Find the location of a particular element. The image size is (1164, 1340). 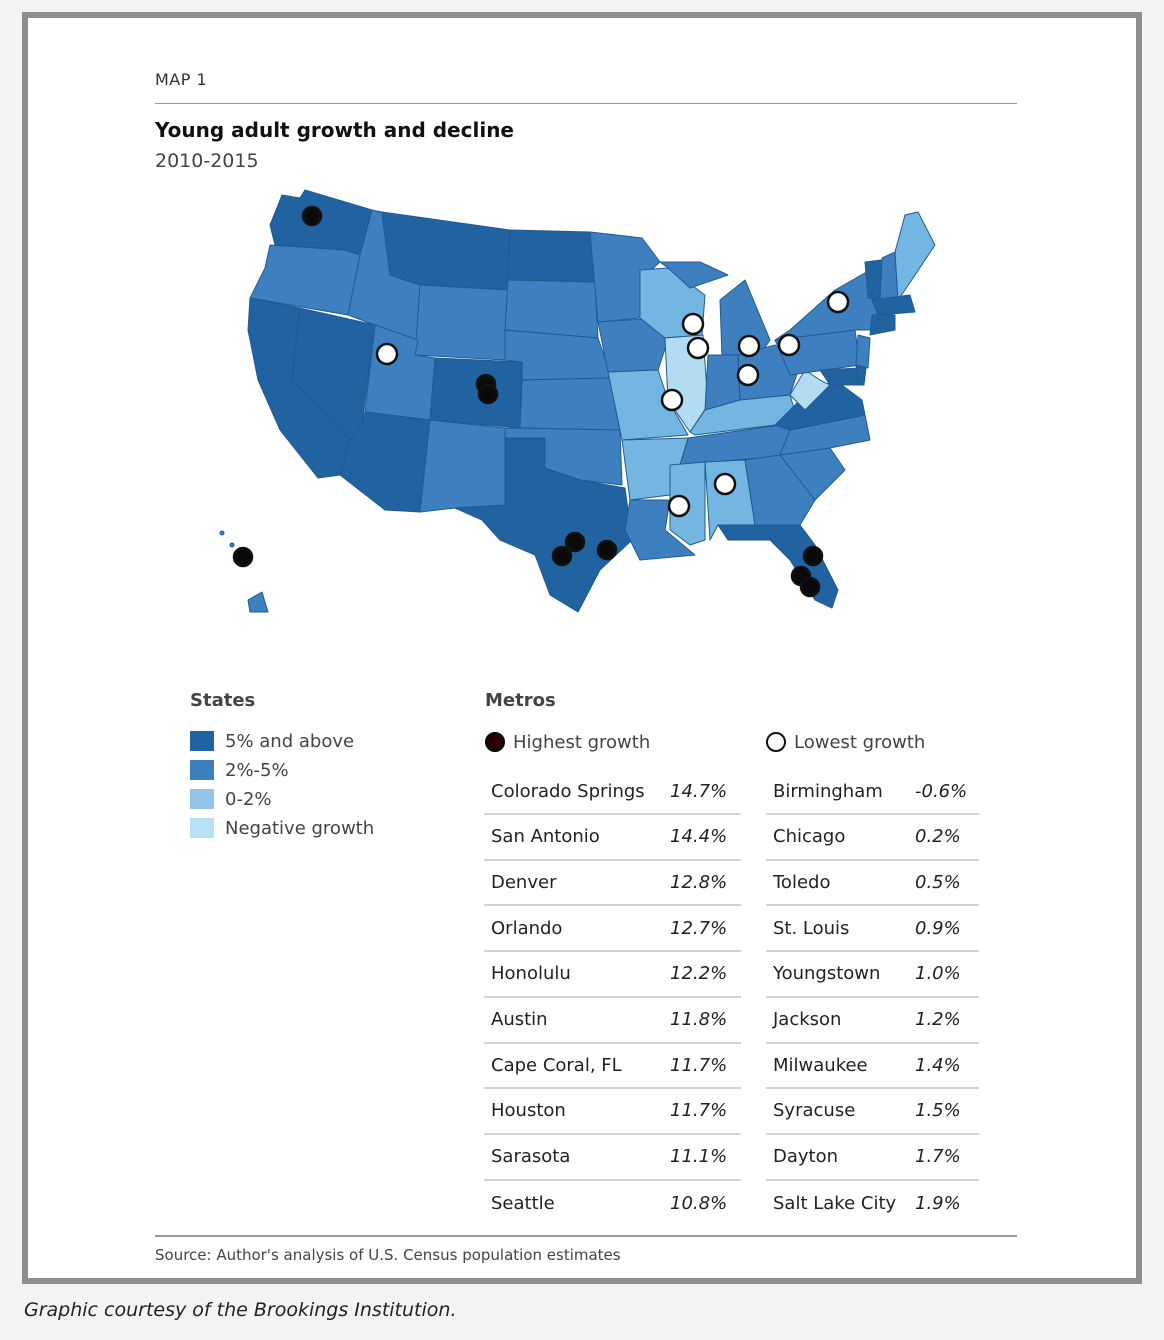

state-connecticut is located at coordinates (882, 325).